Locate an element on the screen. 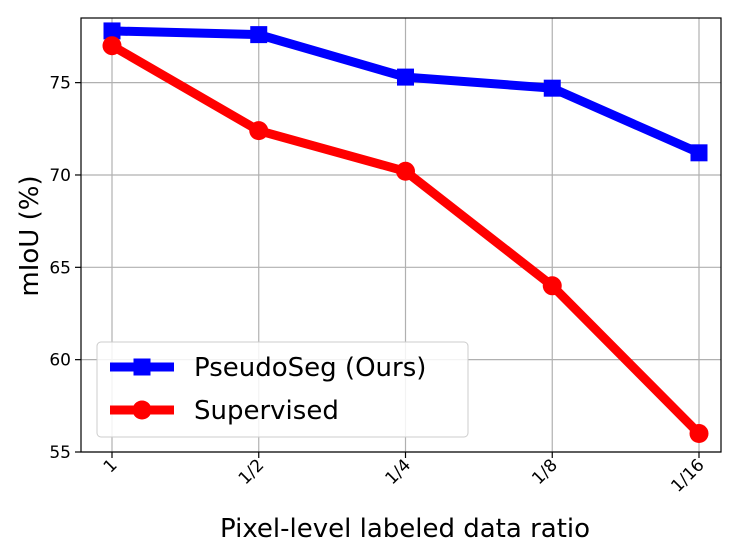 Image resolution: width=747 pixels, height=556 pixels. x-tick-label: 1 is located at coordinates (111, 466).